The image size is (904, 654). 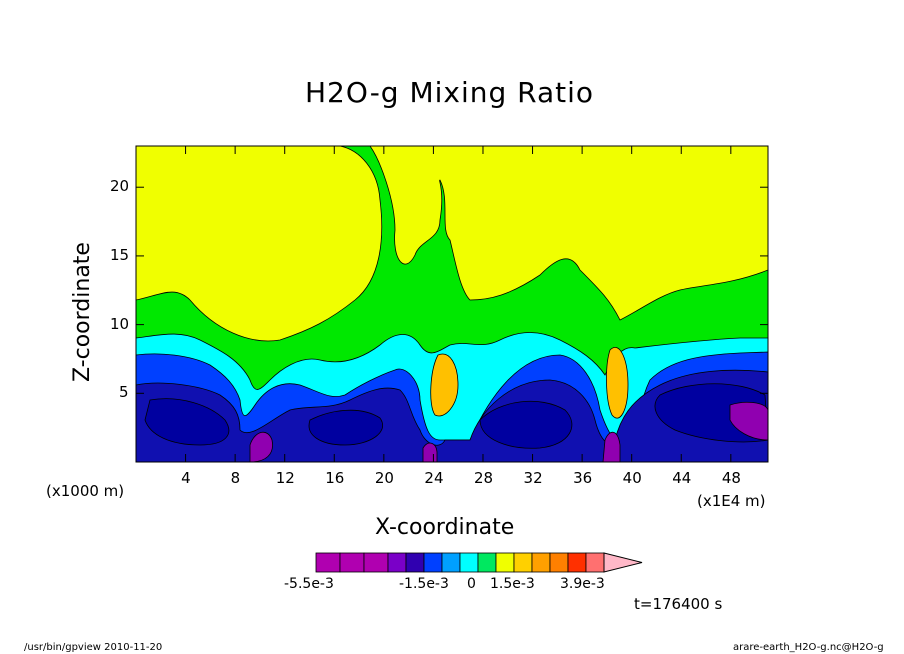 I want to click on y-tick-label: 15, so click(x=120, y=254).